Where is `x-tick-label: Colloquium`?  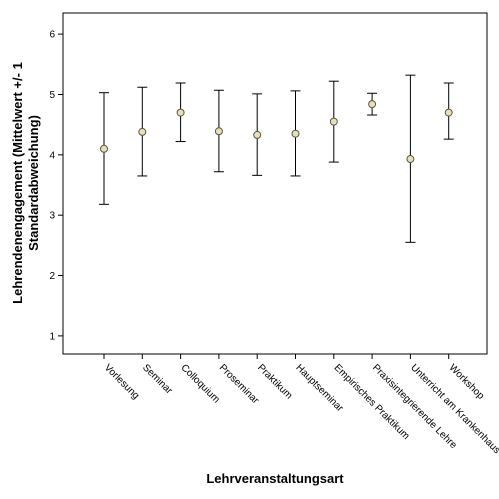 x-tick-label: Colloquium is located at coordinates (199, 383).